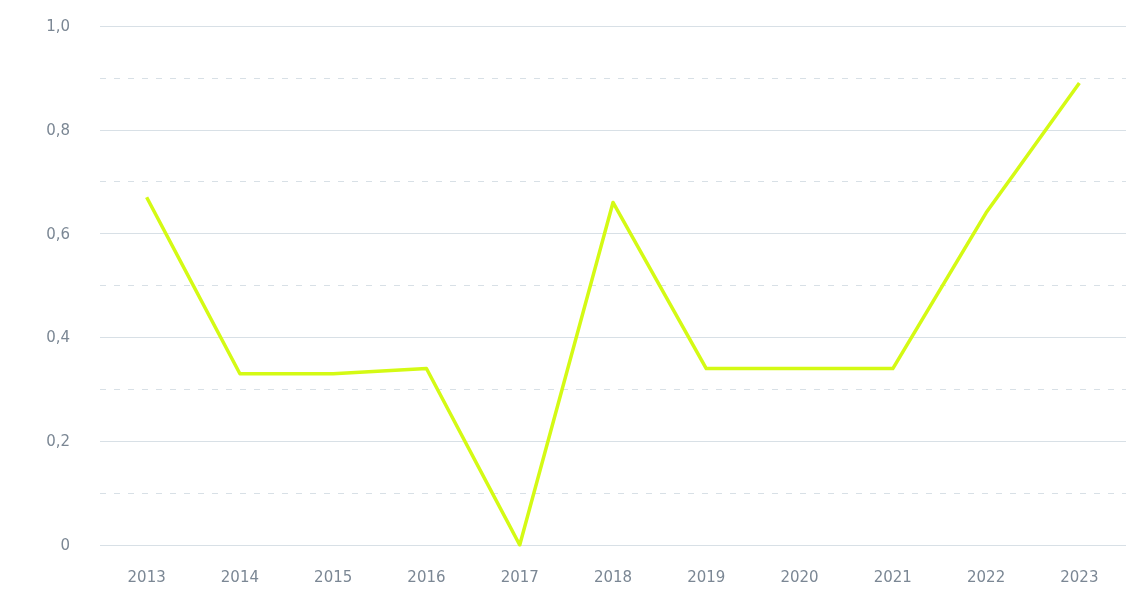  I want to click on y-tick-label: 1,0, so click(58, 26).